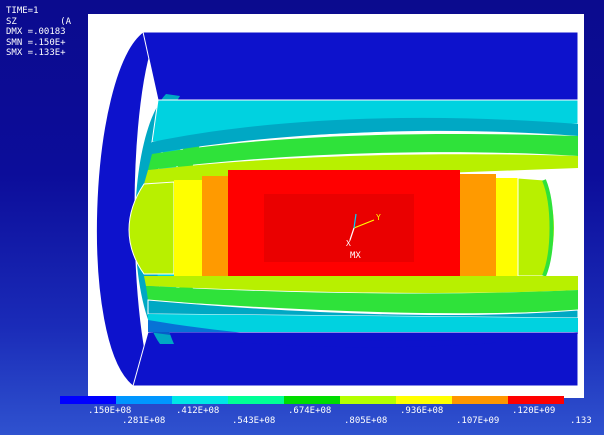  What do you see at coordinates (363, 230) in the screenshot?
I see `coordinate-triad: Y X` at bounding box center [363, 230].